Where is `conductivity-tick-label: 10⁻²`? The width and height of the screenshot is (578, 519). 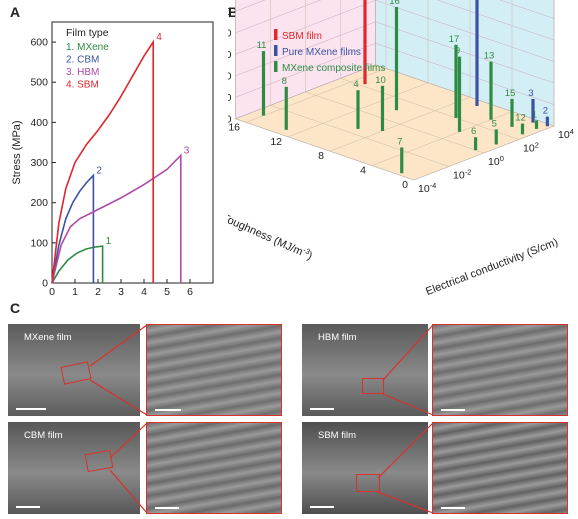 conductivity-tick-label: 10⁻² is located at coordinates (462, 174).